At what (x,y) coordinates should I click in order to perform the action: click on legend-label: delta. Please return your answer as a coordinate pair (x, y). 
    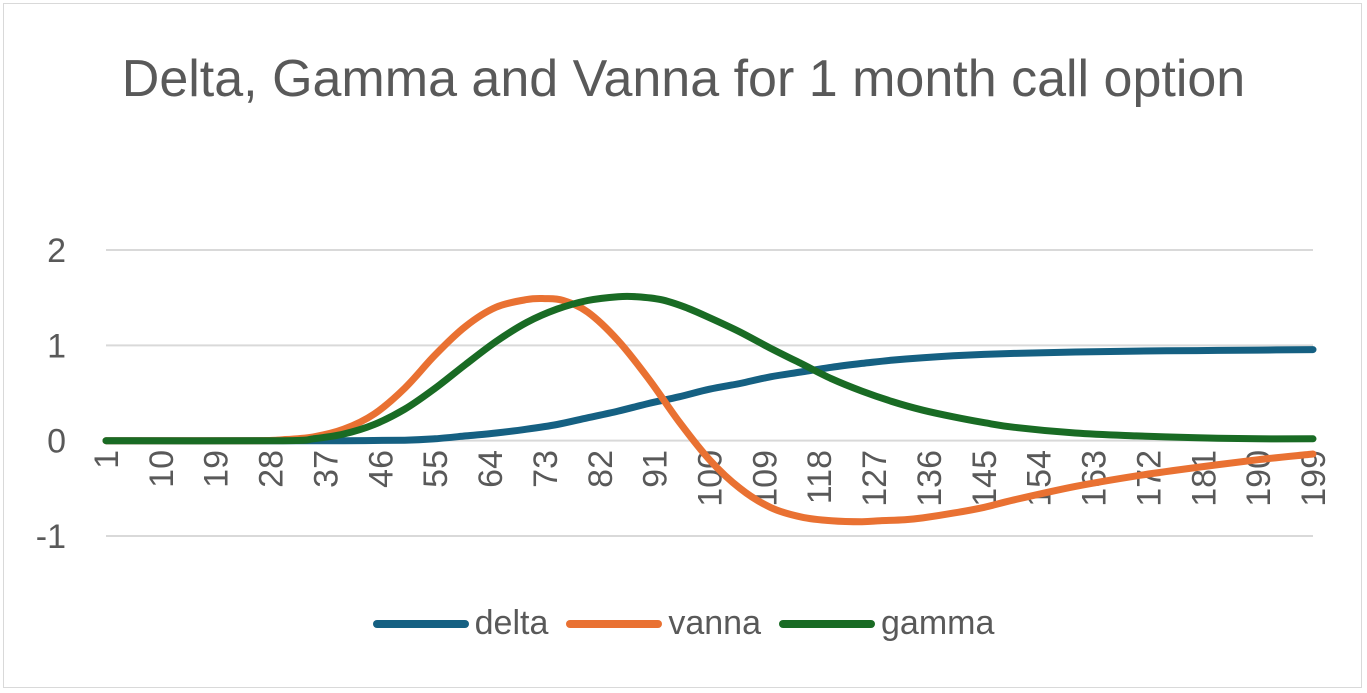
    Looking at the image, I should click on (511, 623).